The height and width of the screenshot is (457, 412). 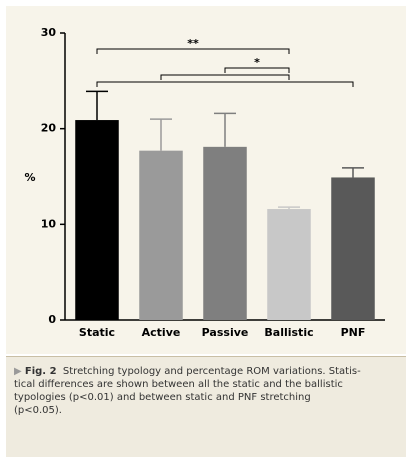 What do you see at coordinates (49, 128) in the screenshot?
I see `y-tick-label: 20` at bounding box center [49, 128].